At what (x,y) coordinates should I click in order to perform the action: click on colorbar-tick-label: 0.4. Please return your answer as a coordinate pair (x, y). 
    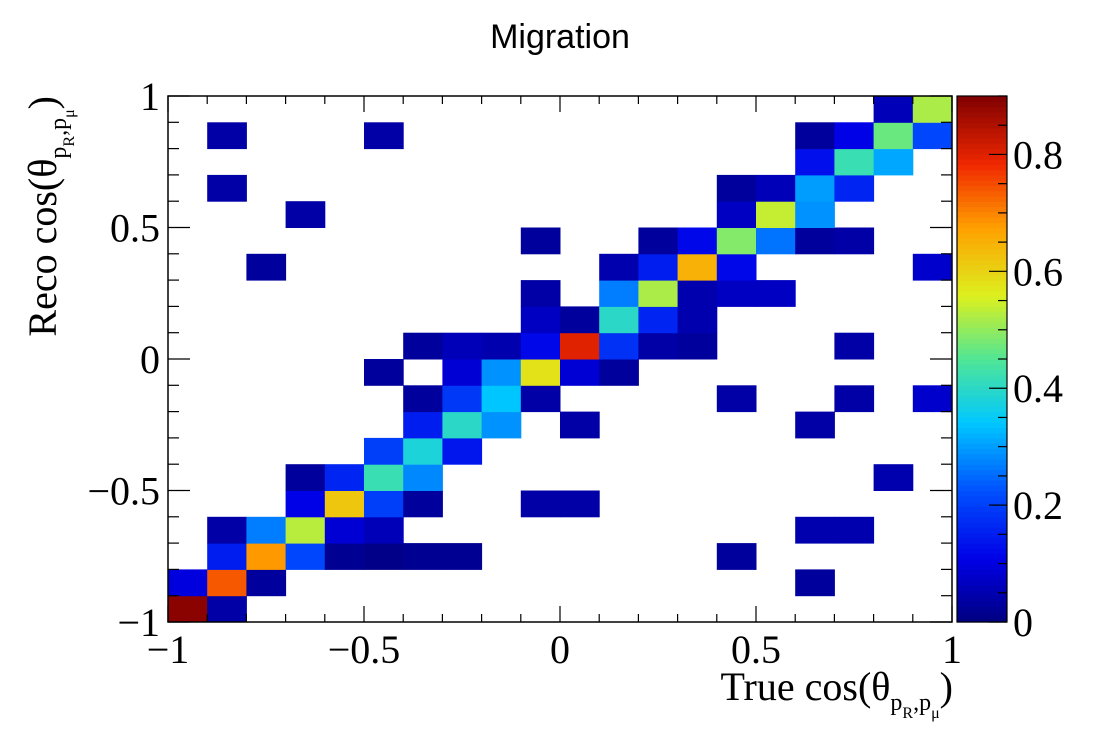
    Looking at the image, I should click on (1038, 388).